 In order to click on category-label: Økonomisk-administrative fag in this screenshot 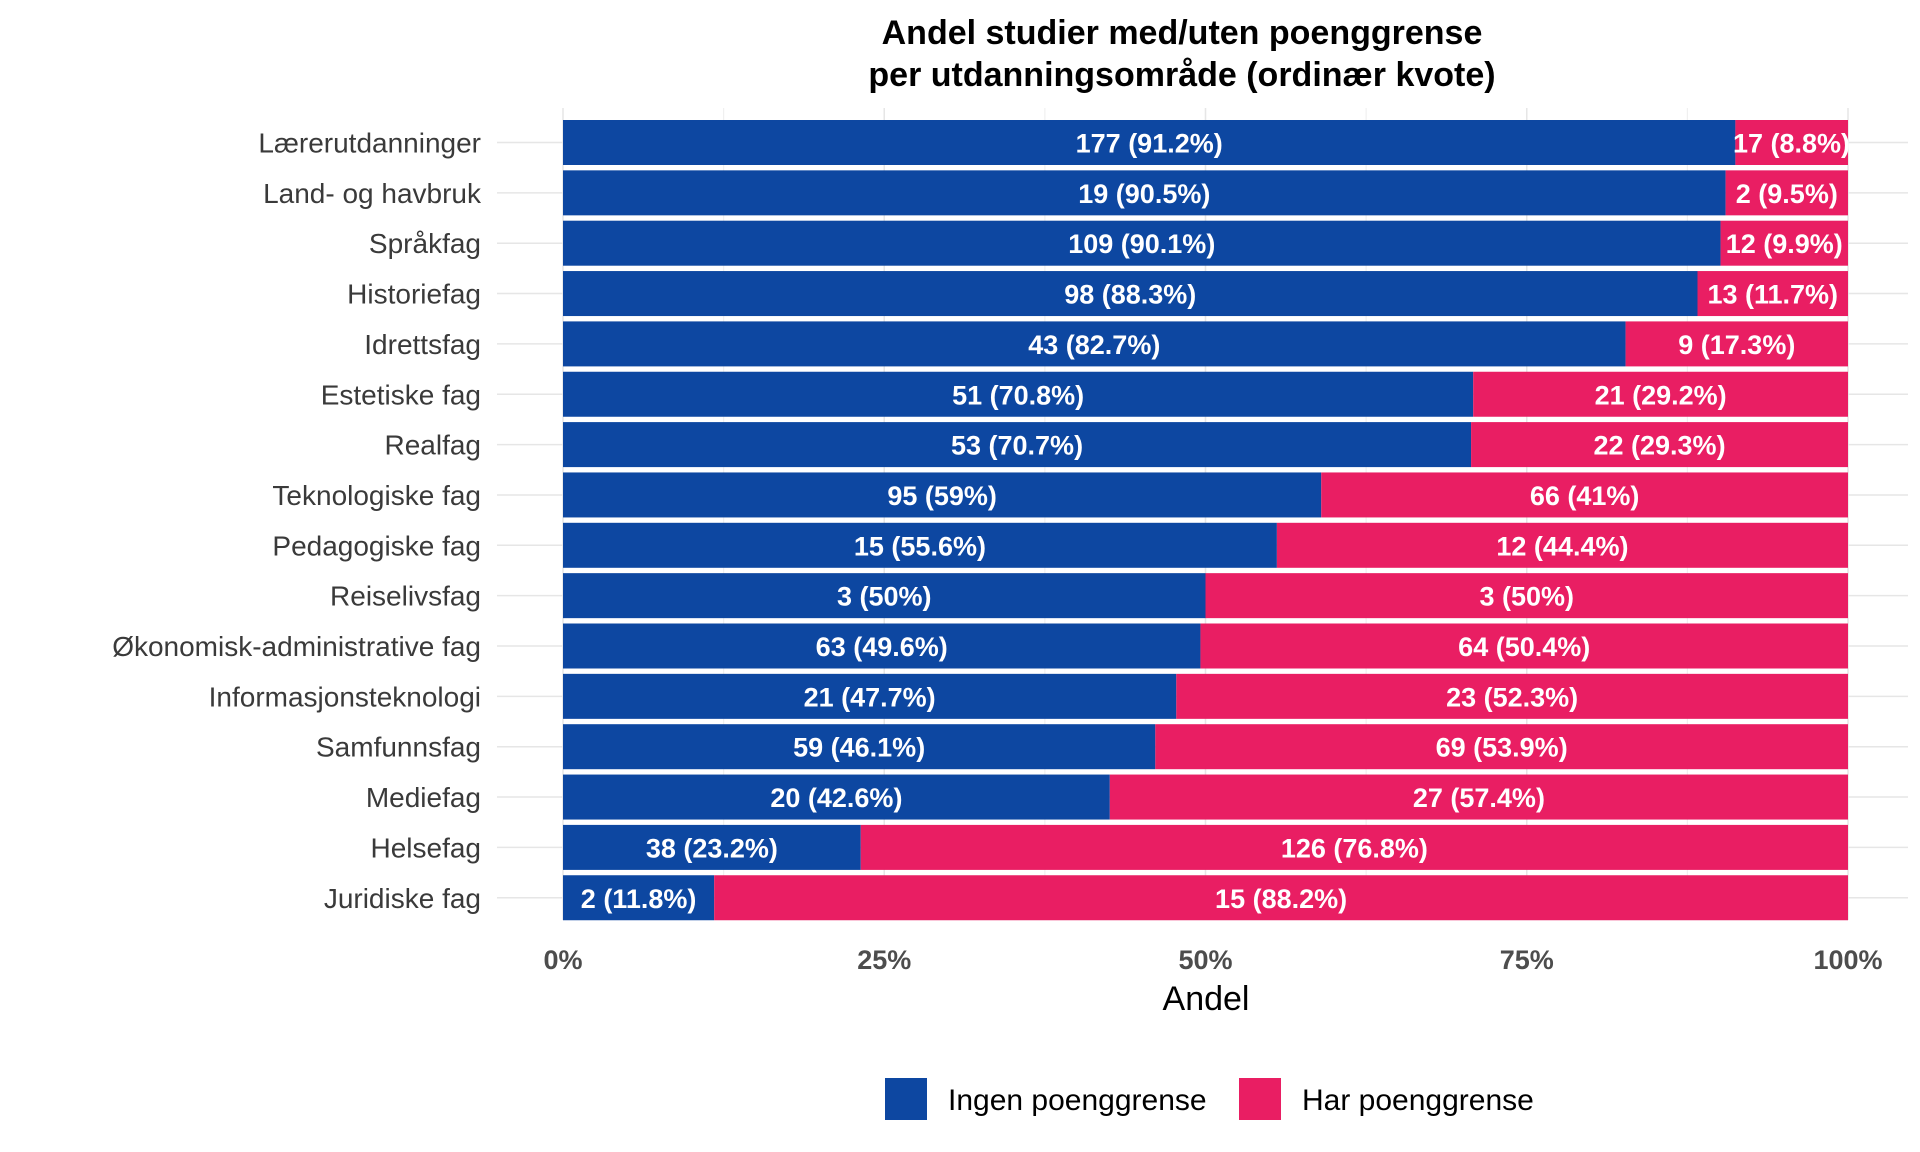, I will do `click(296, 646)`.